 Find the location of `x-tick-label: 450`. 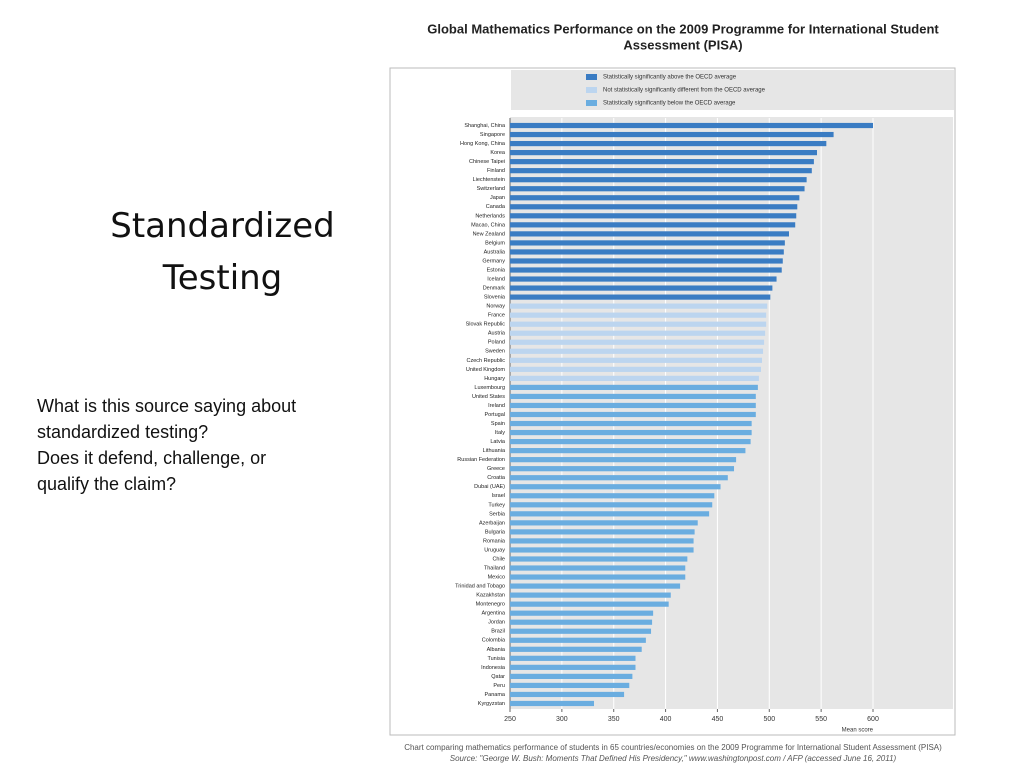

x-tick-label: 450 is located at coordinates (718, 719).